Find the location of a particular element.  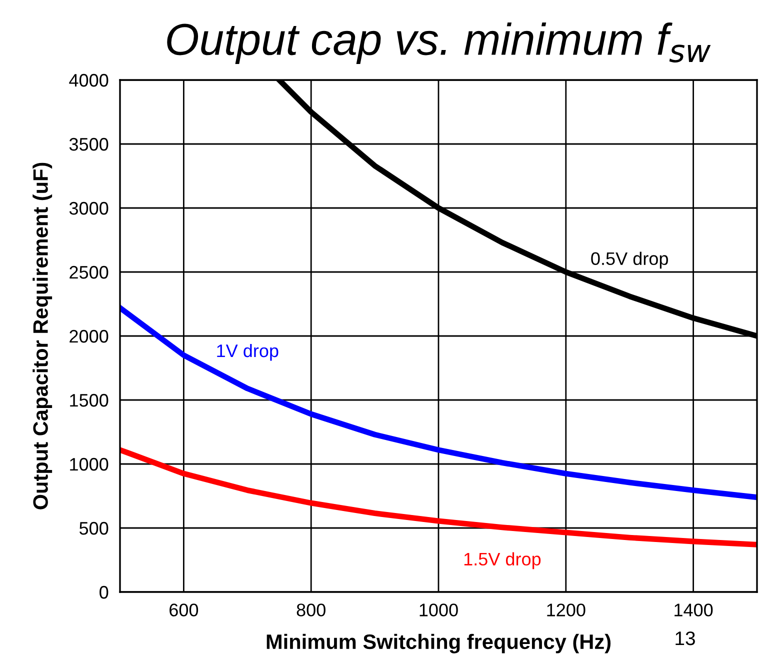

y-tick-label: 0 is located at coordinates (104, 592).